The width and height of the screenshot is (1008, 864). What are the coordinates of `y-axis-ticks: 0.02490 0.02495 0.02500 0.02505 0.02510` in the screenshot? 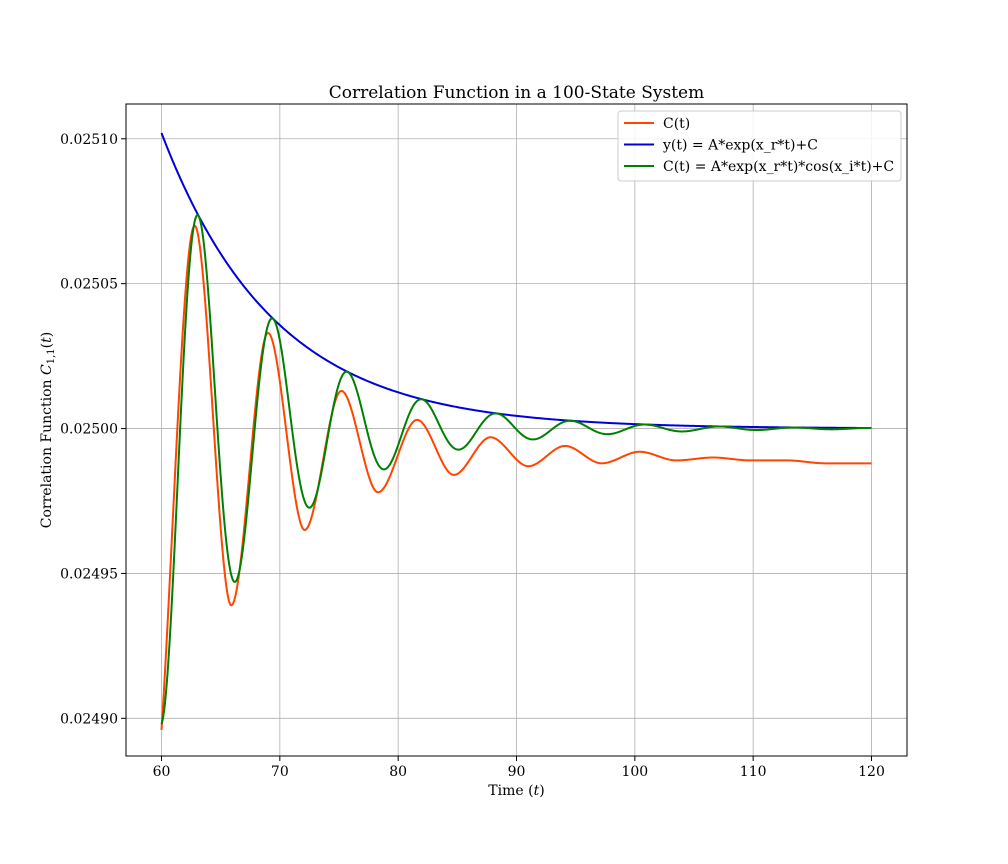 It's located at (93, 429).